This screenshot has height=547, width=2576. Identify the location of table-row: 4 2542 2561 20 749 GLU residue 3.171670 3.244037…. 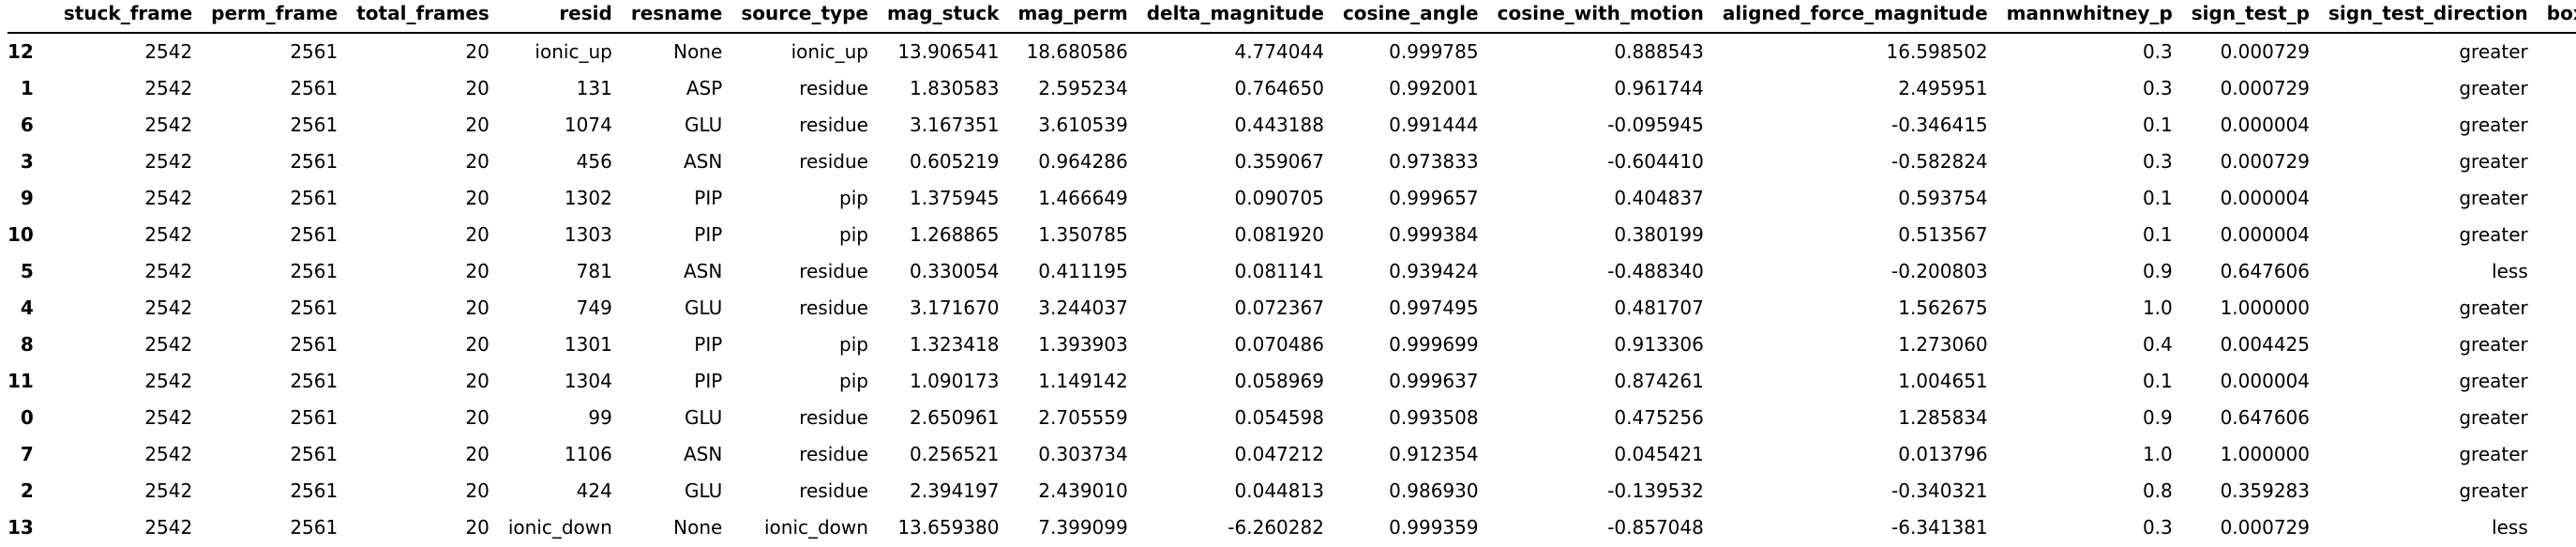
(1292, 309).